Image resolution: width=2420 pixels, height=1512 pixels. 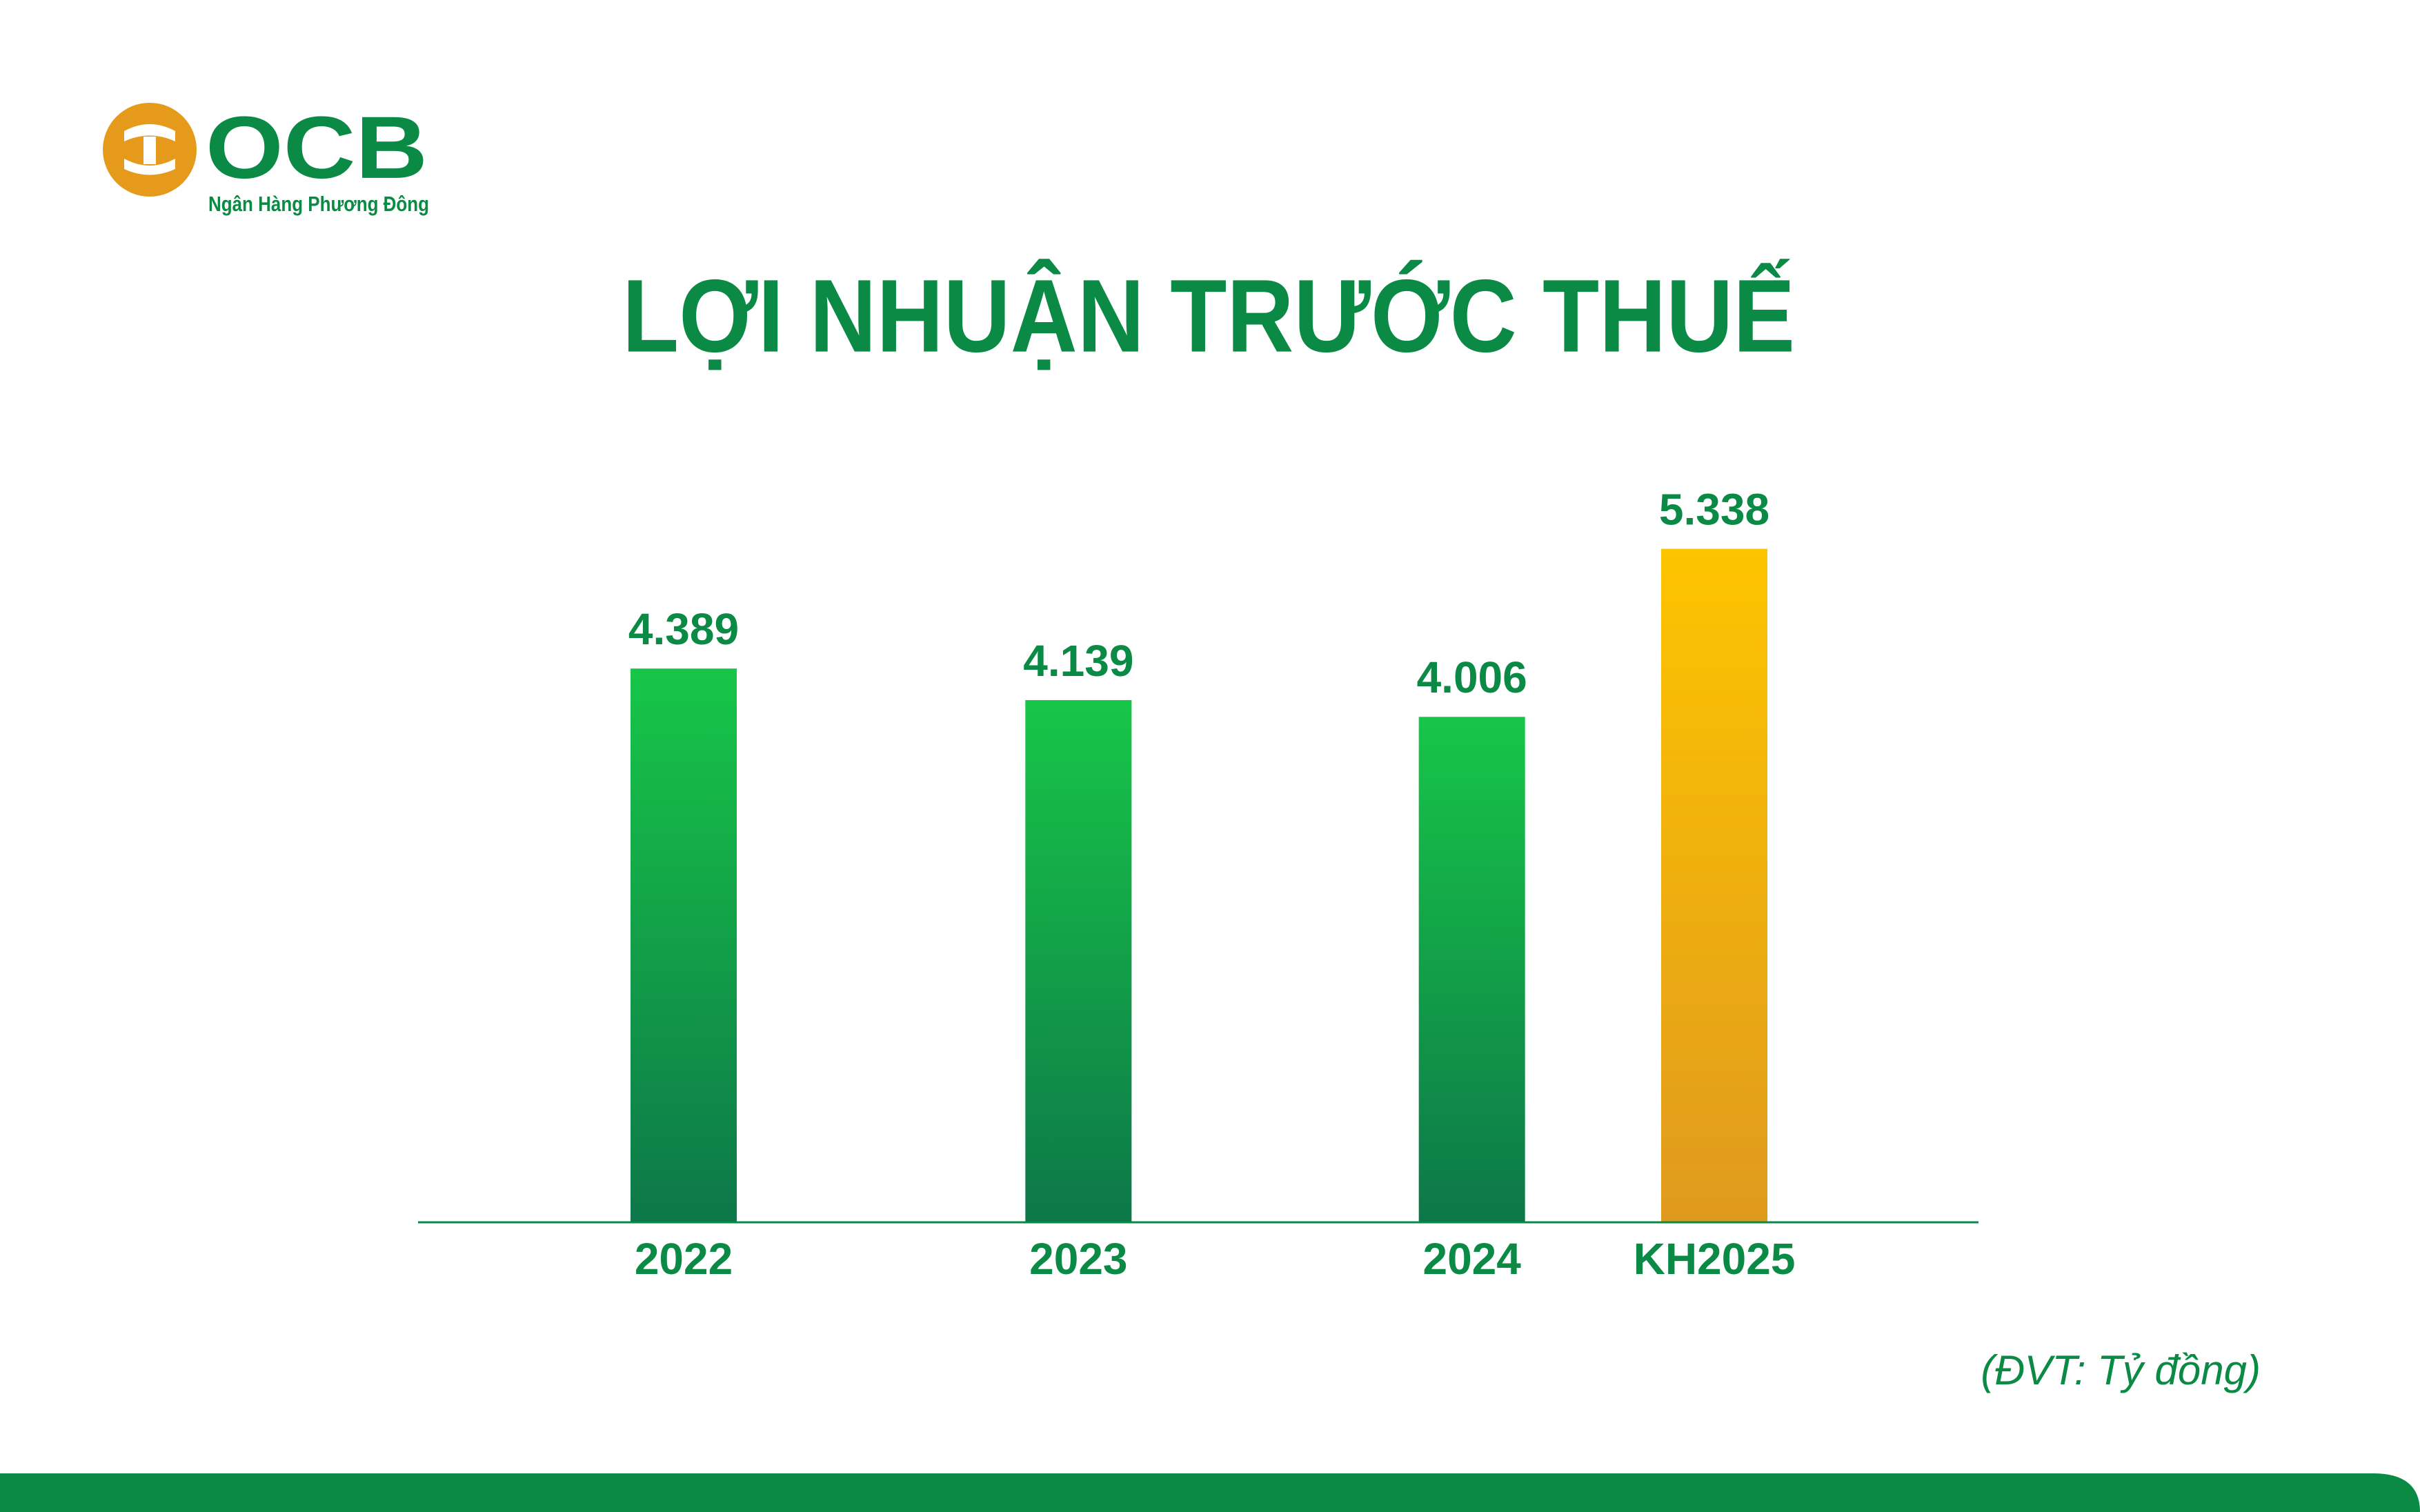 What do you see at coordinates (1078, 1259) in the screenshot?
I see `x-tick-label: 2023` at bounding box center [1078, 1259].